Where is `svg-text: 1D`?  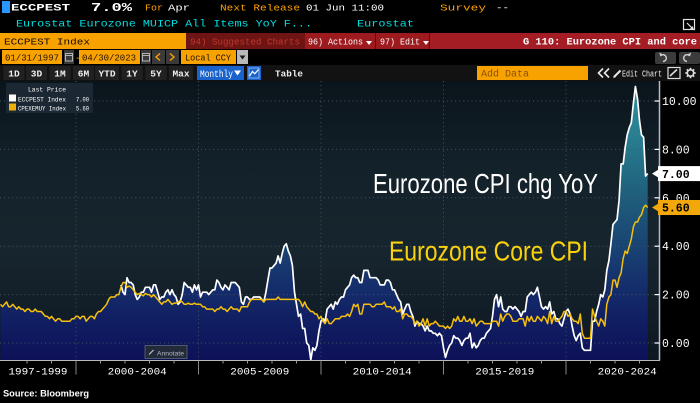
svg-text: 1D is located at coordinates (14, 74).